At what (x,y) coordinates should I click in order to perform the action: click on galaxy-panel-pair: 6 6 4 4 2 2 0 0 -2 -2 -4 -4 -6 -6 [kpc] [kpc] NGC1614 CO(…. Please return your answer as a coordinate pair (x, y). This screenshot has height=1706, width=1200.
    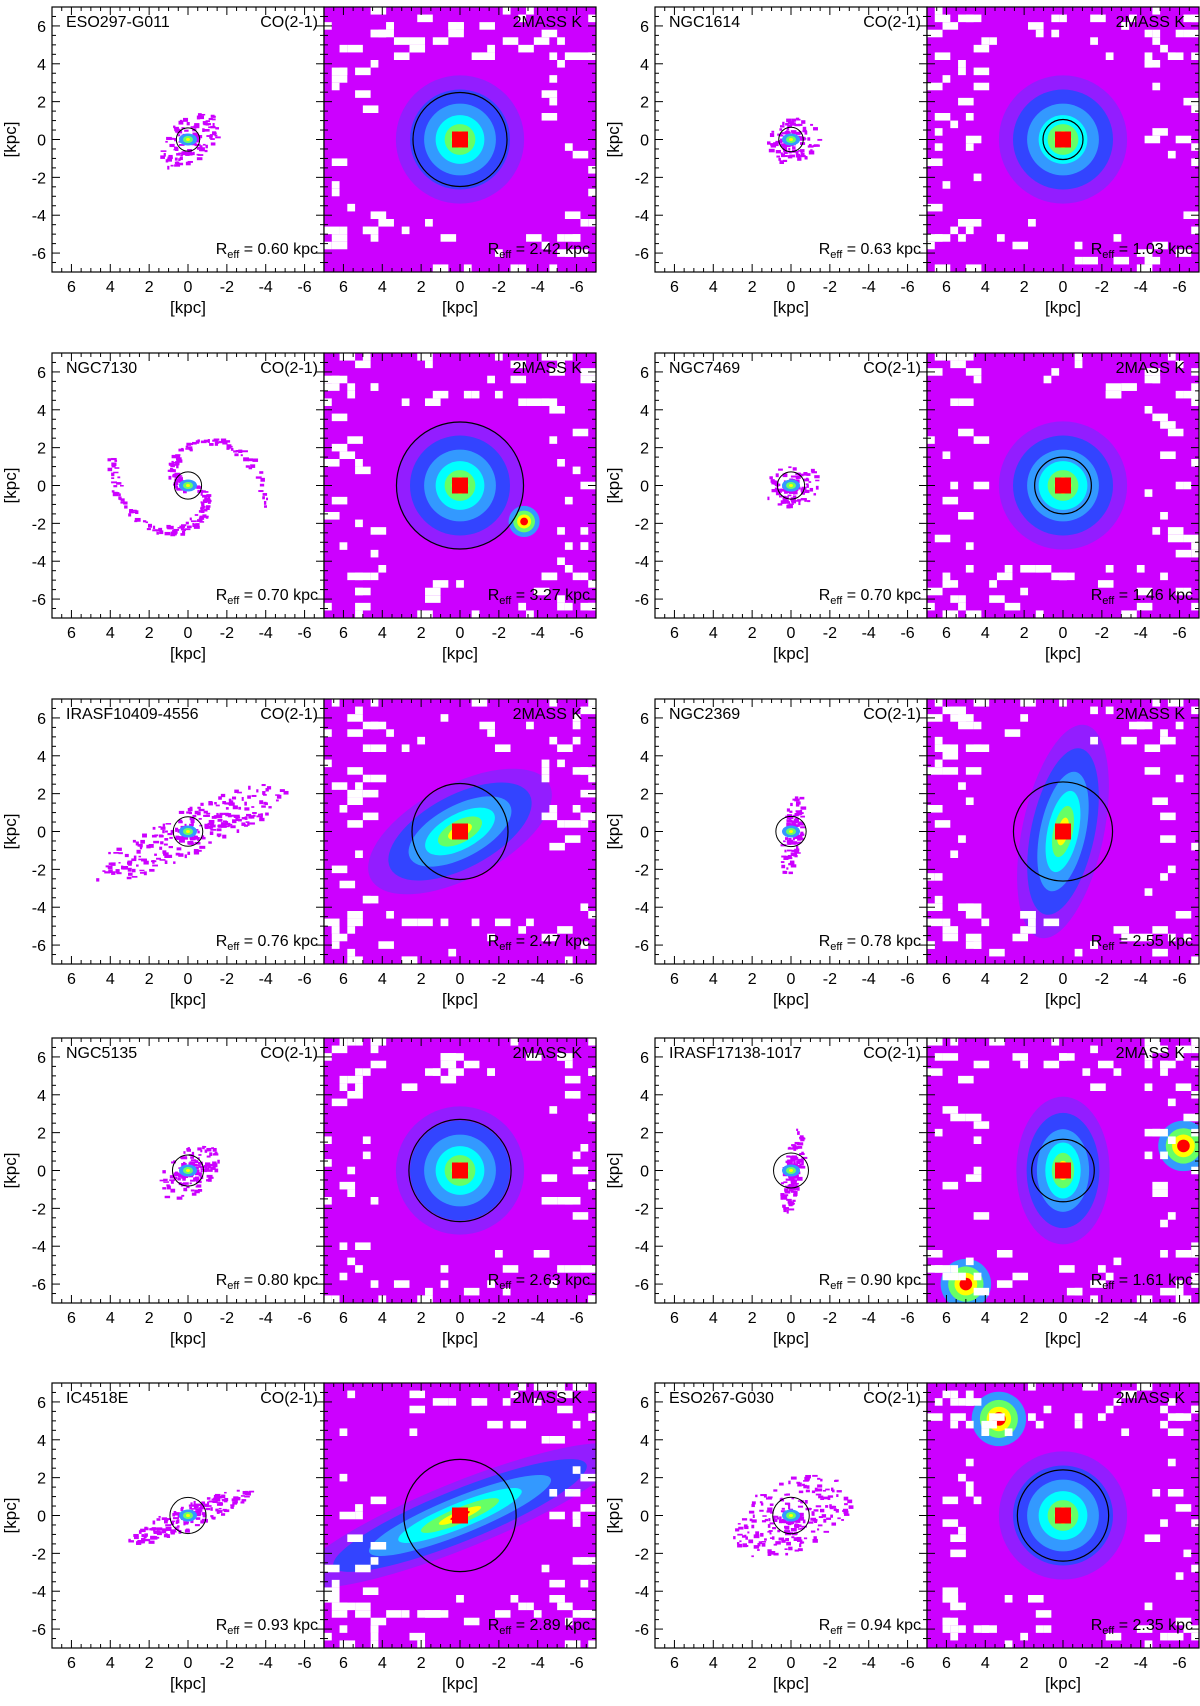
    Looking at the image, I should click on (902, 161).